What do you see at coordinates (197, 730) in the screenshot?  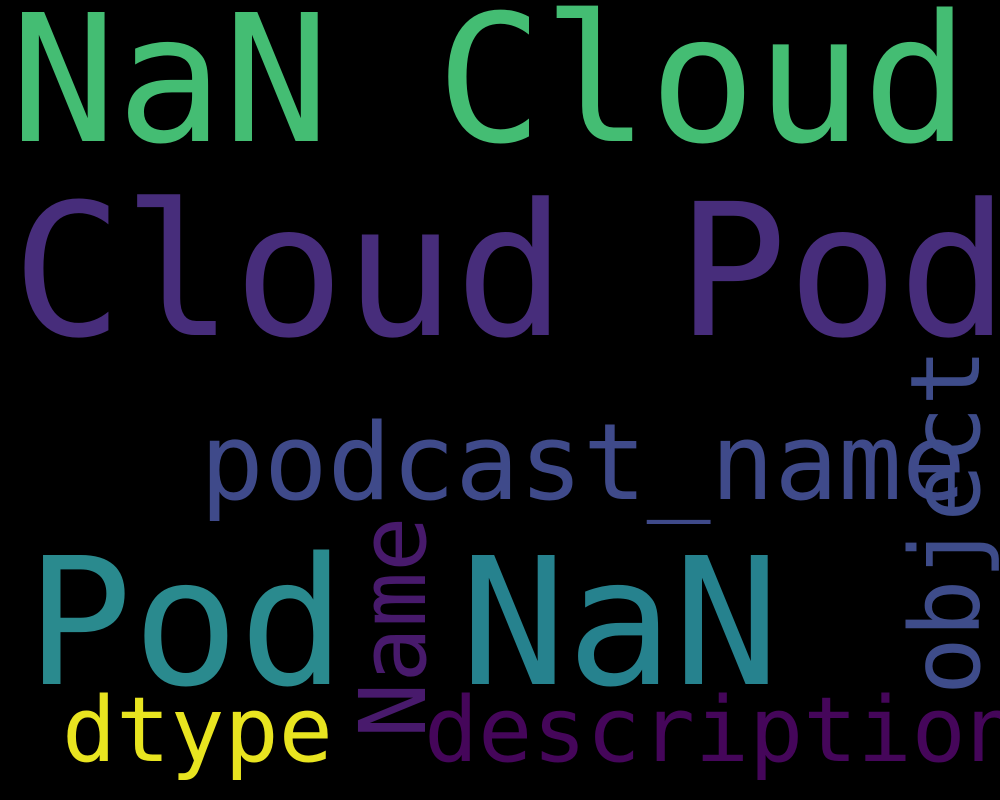 I see `word-dtype: dtype` at bounding box center [197, 730].